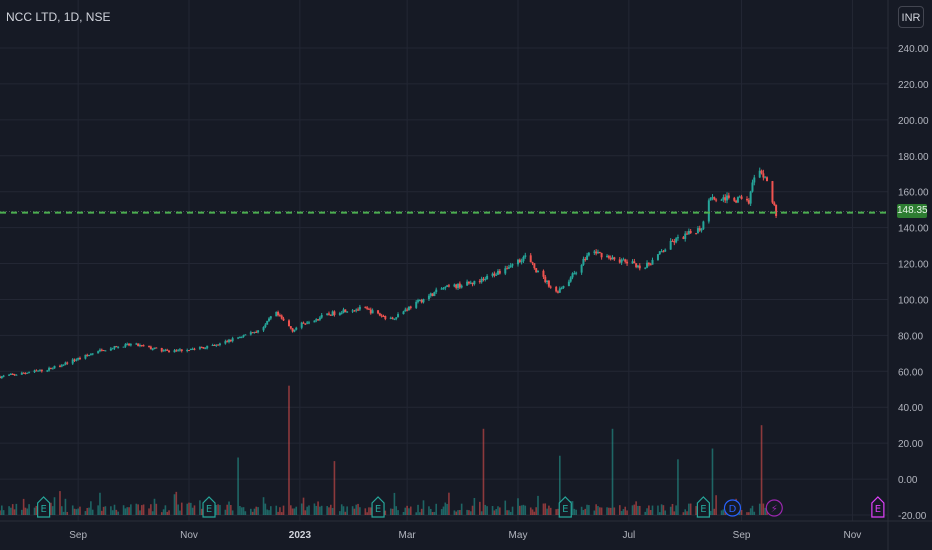 This screenshot has width=932, height=550. What do you see at coordinates (628, 535) in the screenshot?
I see `x-tick-label: Jul` at bounding box center [628, 535].